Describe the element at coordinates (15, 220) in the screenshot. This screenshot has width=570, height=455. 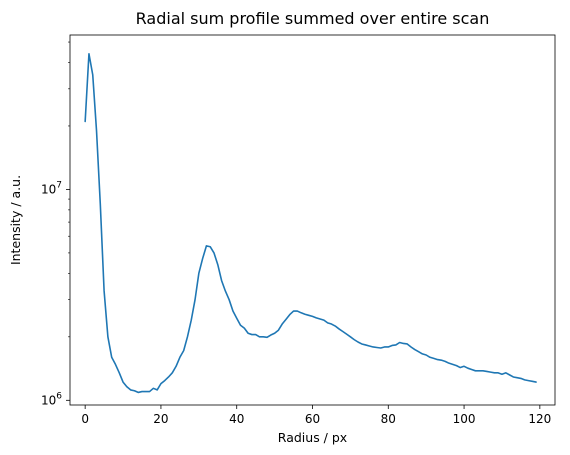
I see `y-axis-label: Intensity / a.u.` at that location.